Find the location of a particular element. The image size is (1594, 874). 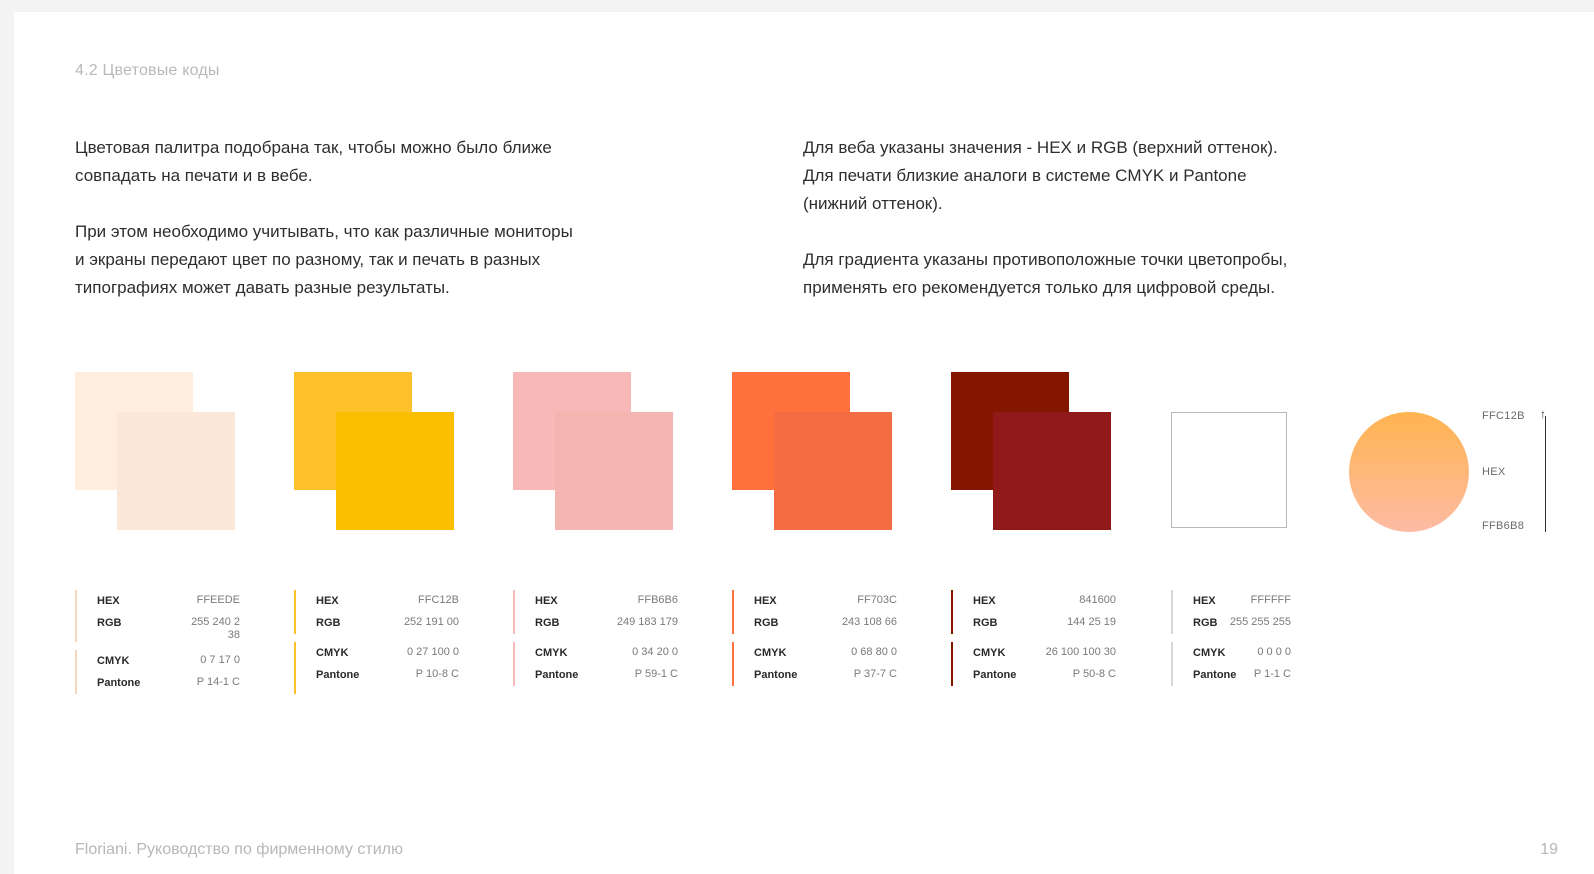

swatch-yellow is located at coordinates (375, 452).